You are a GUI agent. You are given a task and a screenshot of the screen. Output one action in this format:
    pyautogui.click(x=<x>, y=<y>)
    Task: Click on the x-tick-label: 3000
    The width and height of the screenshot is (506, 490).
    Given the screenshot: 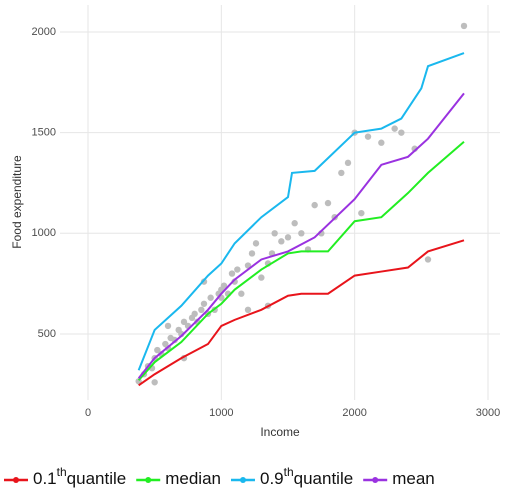 What is the action you would take?
    pyautogui.click(x=488, y=413)
    